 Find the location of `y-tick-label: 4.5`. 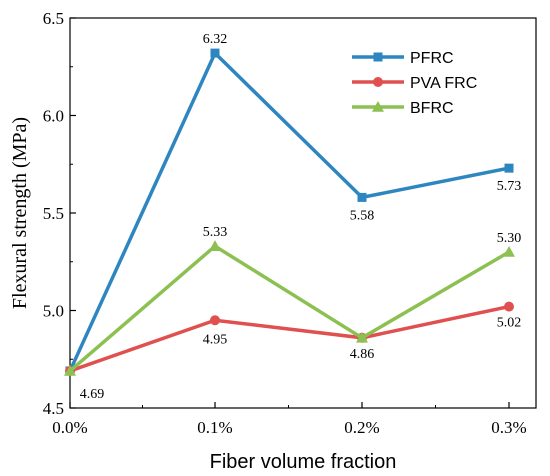

y-tick-label: 4.5 is located at coordinates (53, 408).